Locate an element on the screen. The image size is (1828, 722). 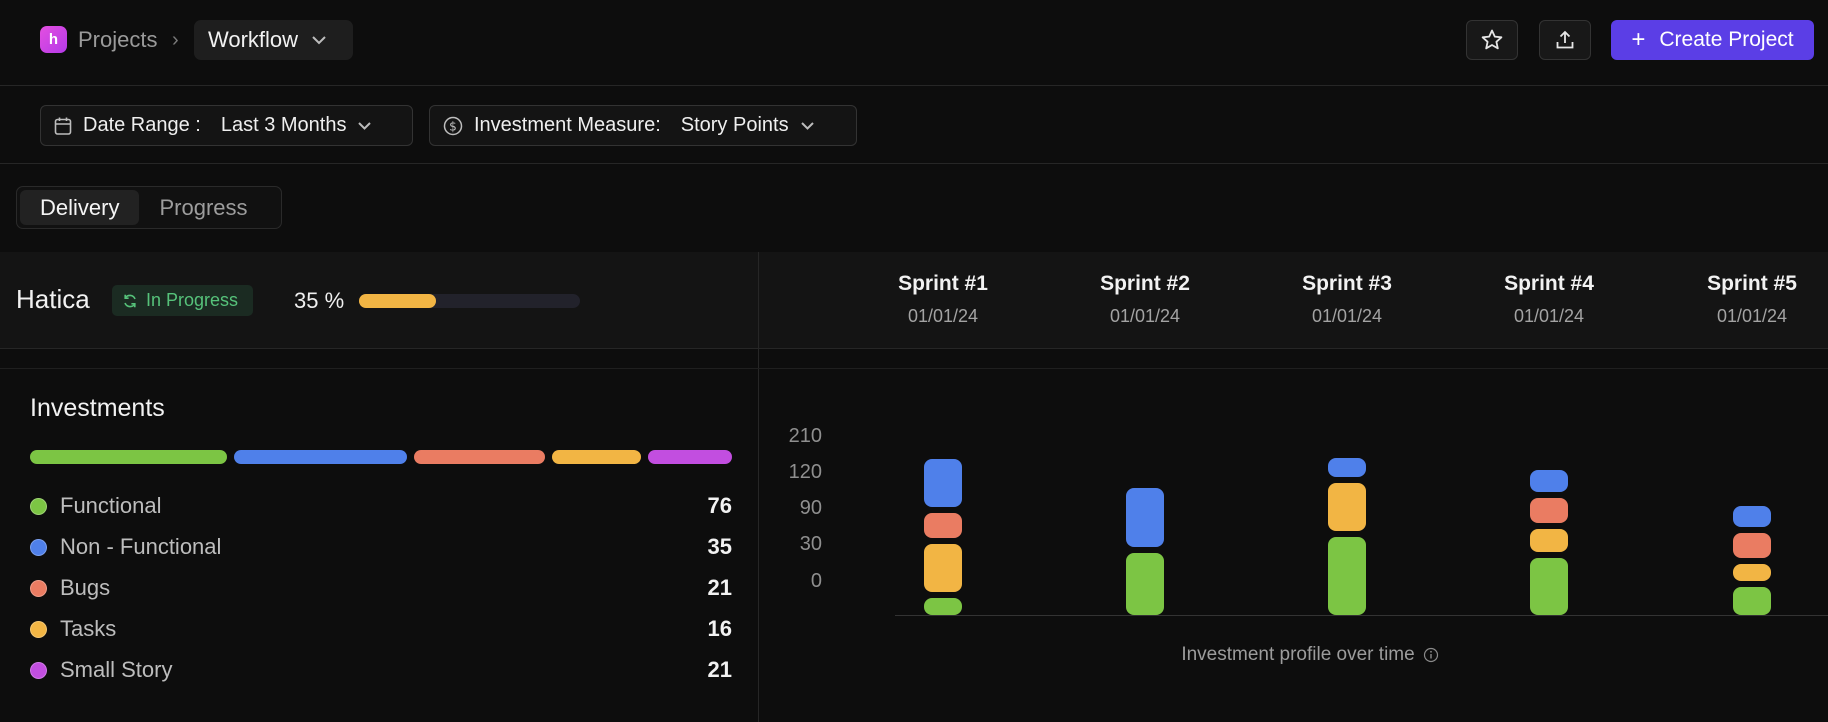
sprint-header-3: Sprint #3 01/01/24 is located at coordinates (1347, 299).